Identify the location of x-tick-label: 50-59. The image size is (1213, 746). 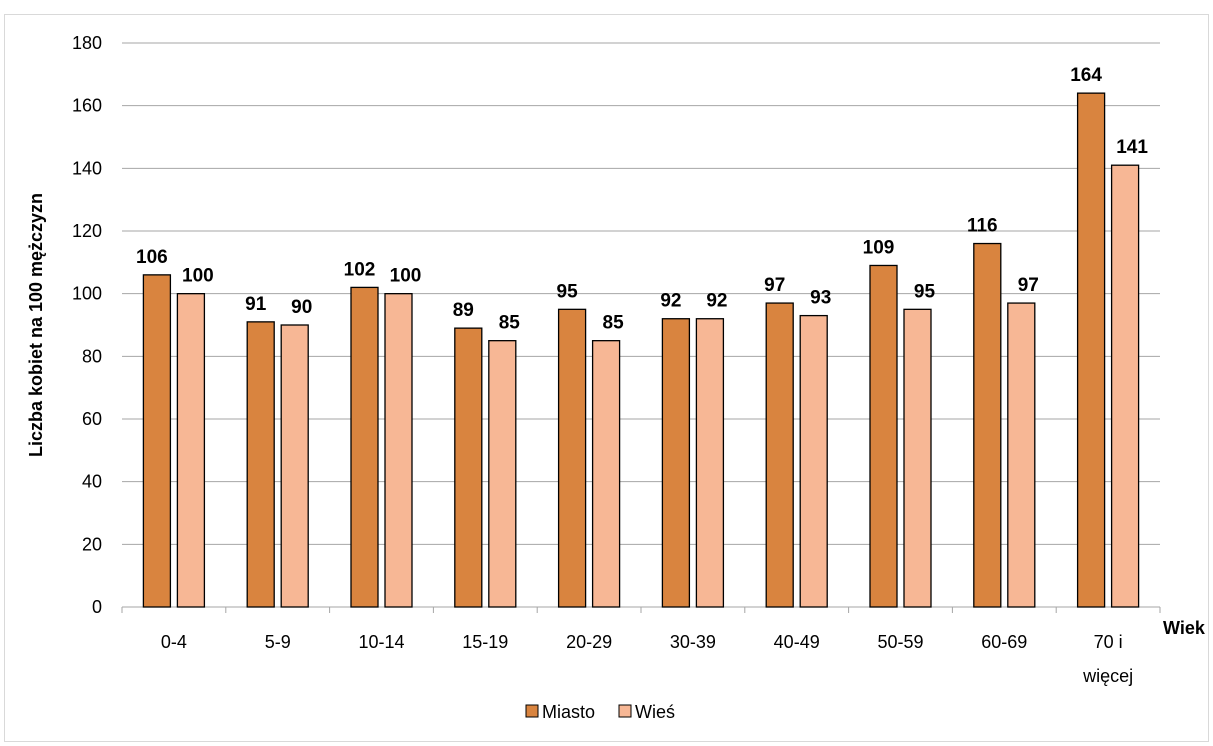
(900, 642).